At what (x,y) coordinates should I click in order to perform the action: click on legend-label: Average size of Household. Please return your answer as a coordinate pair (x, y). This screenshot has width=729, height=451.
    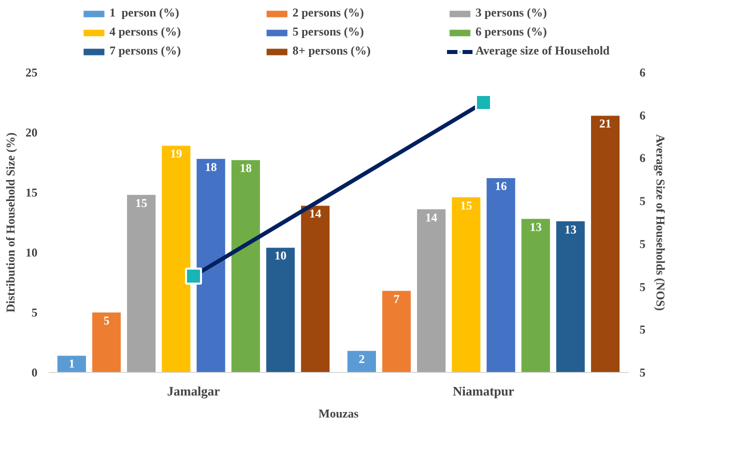
    Looking at the image, I should click on (543, 51).